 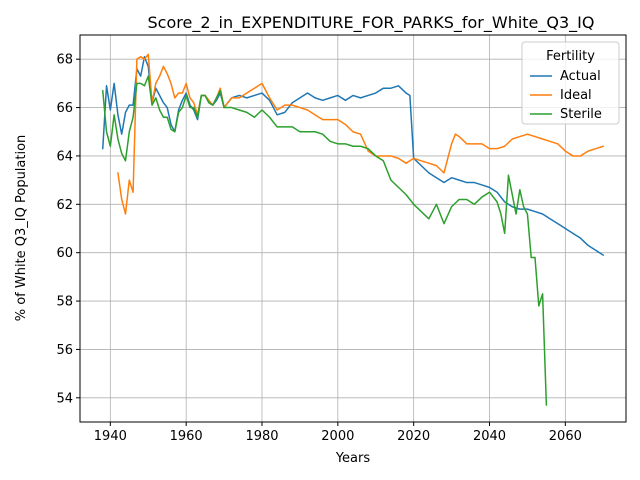 I want to click on y-tick-label: 66, so click(x=64, y=108).